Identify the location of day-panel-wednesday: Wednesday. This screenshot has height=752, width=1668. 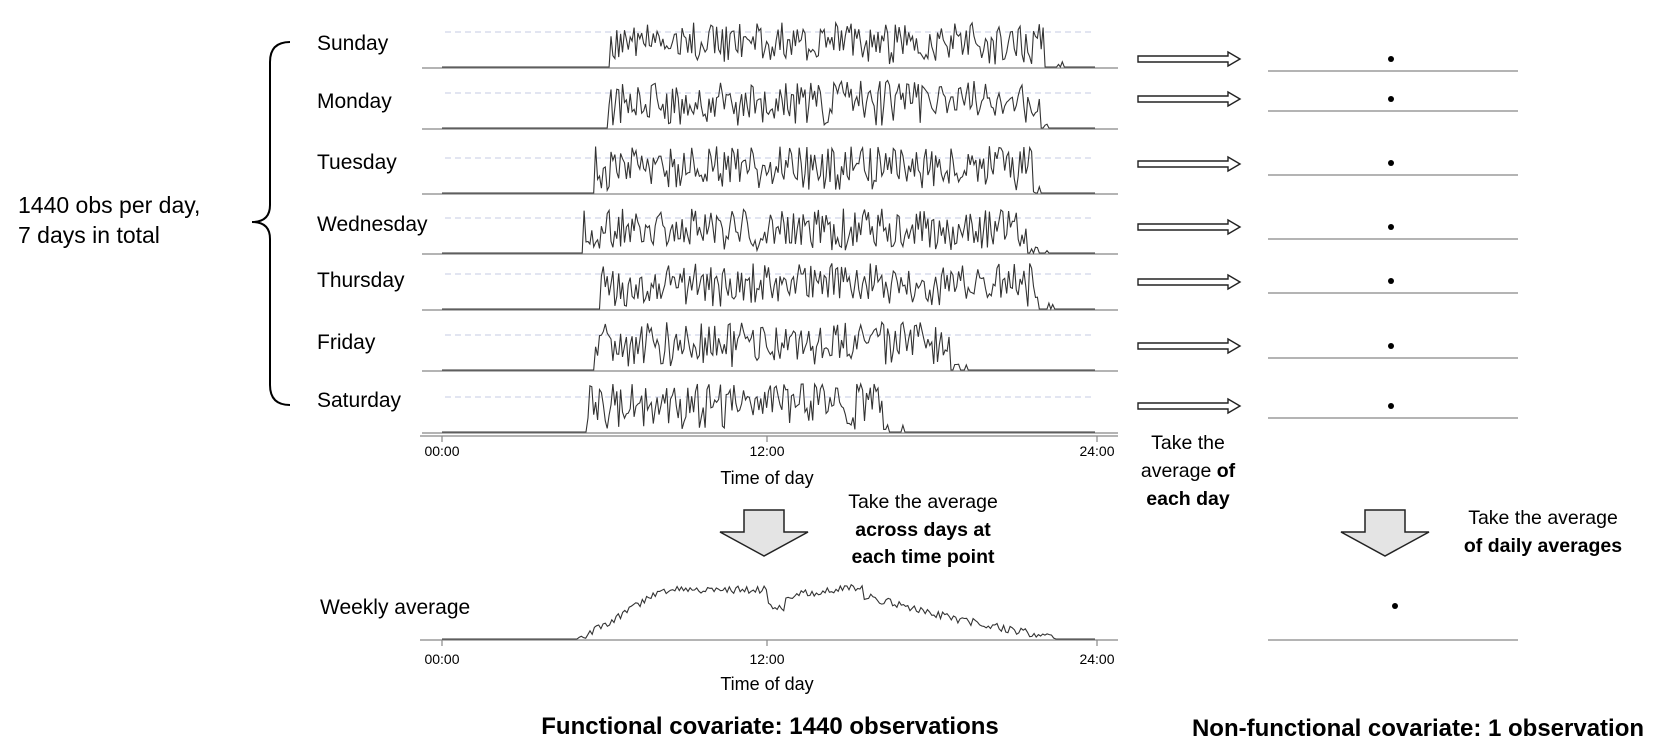
(717, 231).